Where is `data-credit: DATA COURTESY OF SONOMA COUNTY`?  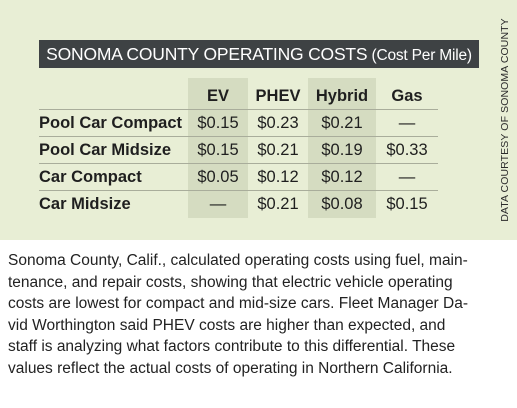
data-credit: DATA COURTESY OF SONOMA COUNTY is located at coordinates (505, 120).